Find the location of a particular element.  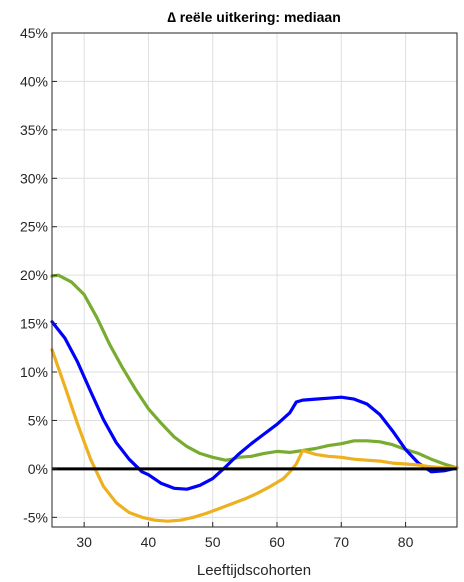

y-tick-label: 45% is located at coordinates (34, 33).